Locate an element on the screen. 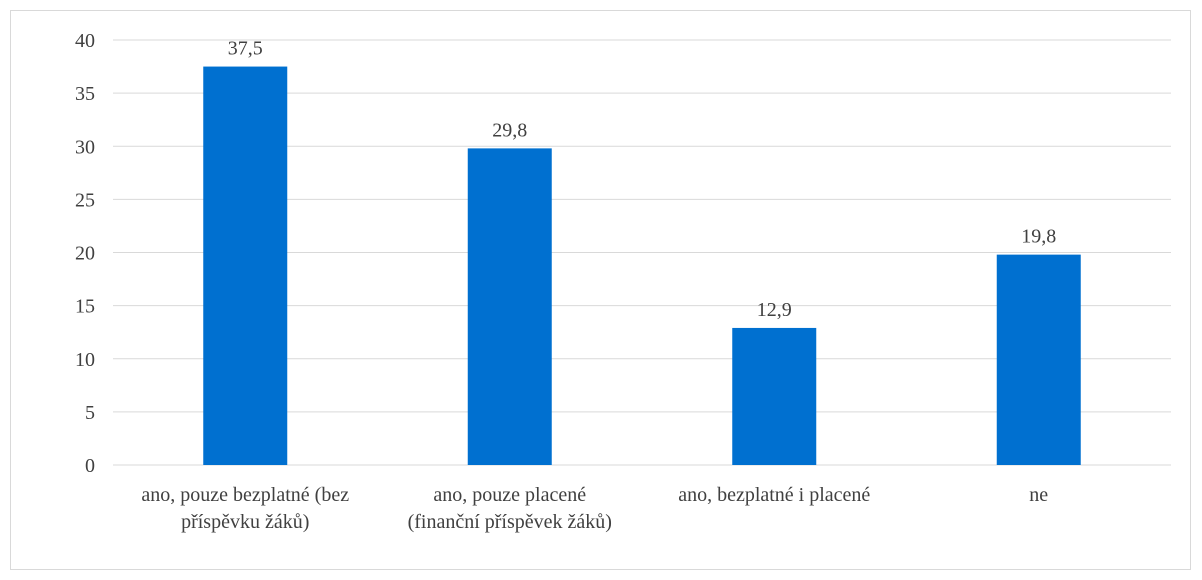 The image size is (1202, 580). y-tick-label: 20 is located at coordinates (85, 254).